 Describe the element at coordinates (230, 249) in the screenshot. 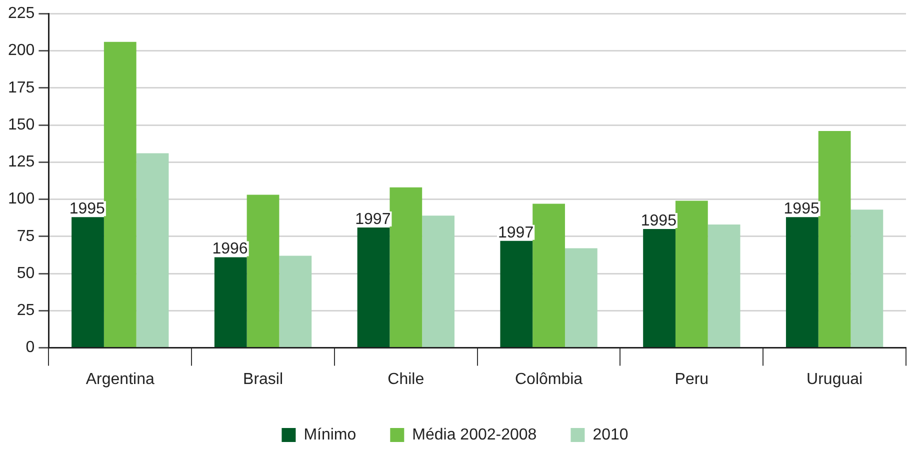

I see `annotation: 1996` at that location.